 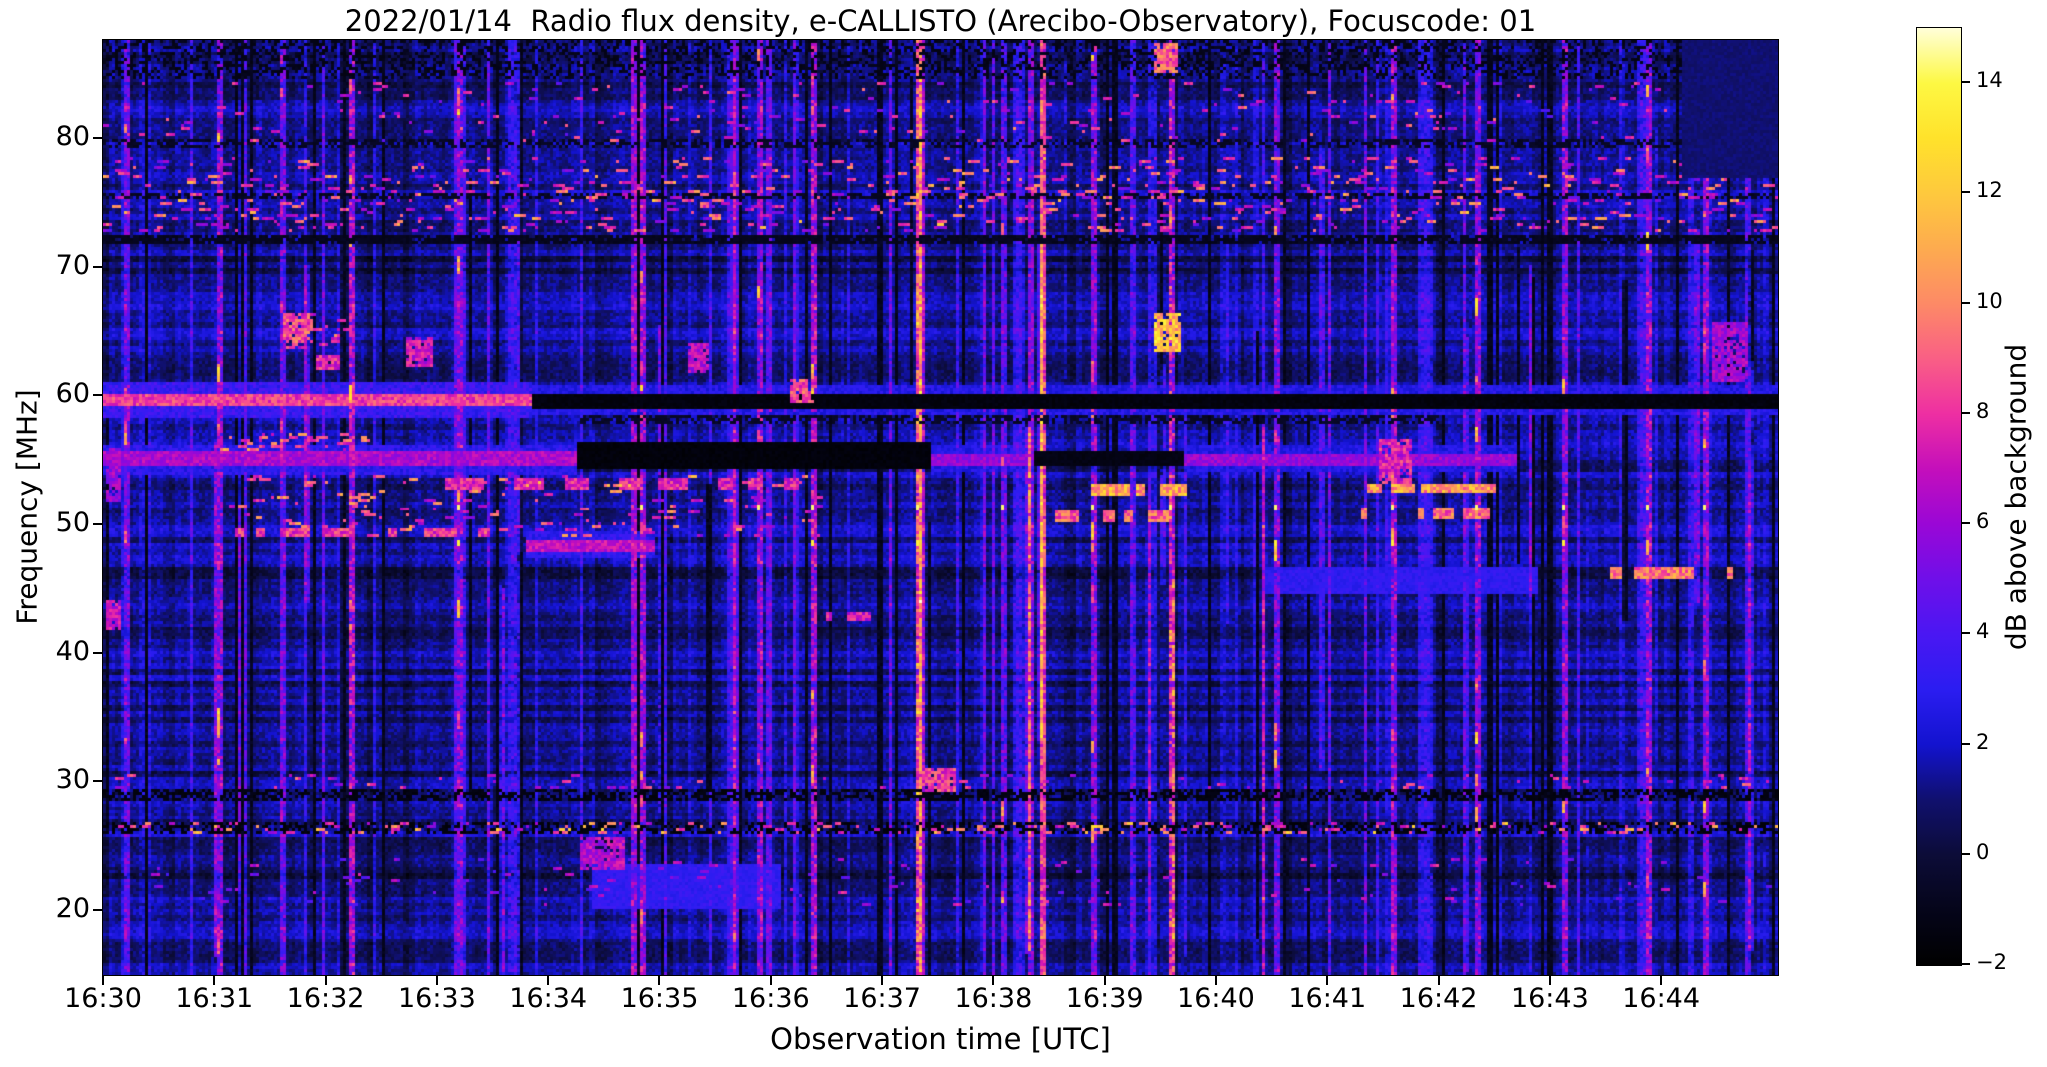 What do you see at coordinates (72, 136) in the screenshot?
I see `y-tick-label: 80` at bounding box center [72, 136].